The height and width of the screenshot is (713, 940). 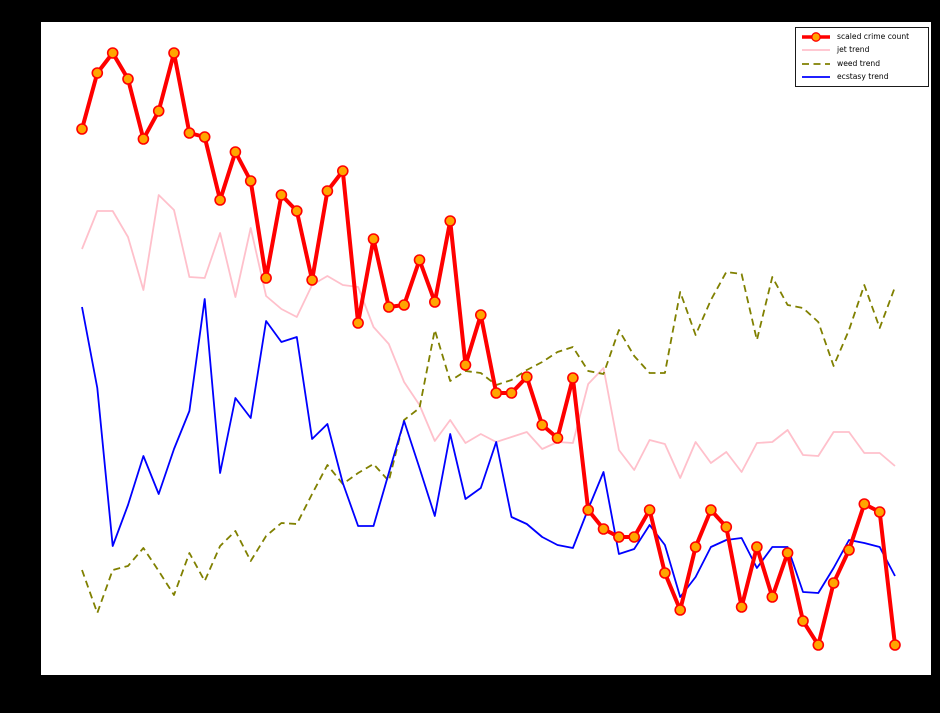 What do you see at coordinates (853, 50) in the screenshot?
I see `legend-label: jet trend` at bounding box center [853, 50].